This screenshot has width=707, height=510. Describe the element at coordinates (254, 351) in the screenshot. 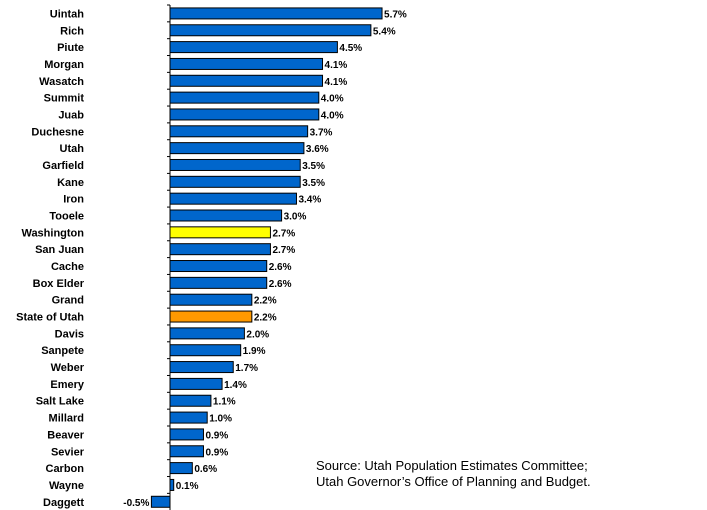

I see `data-label: 1.9%` at that location.